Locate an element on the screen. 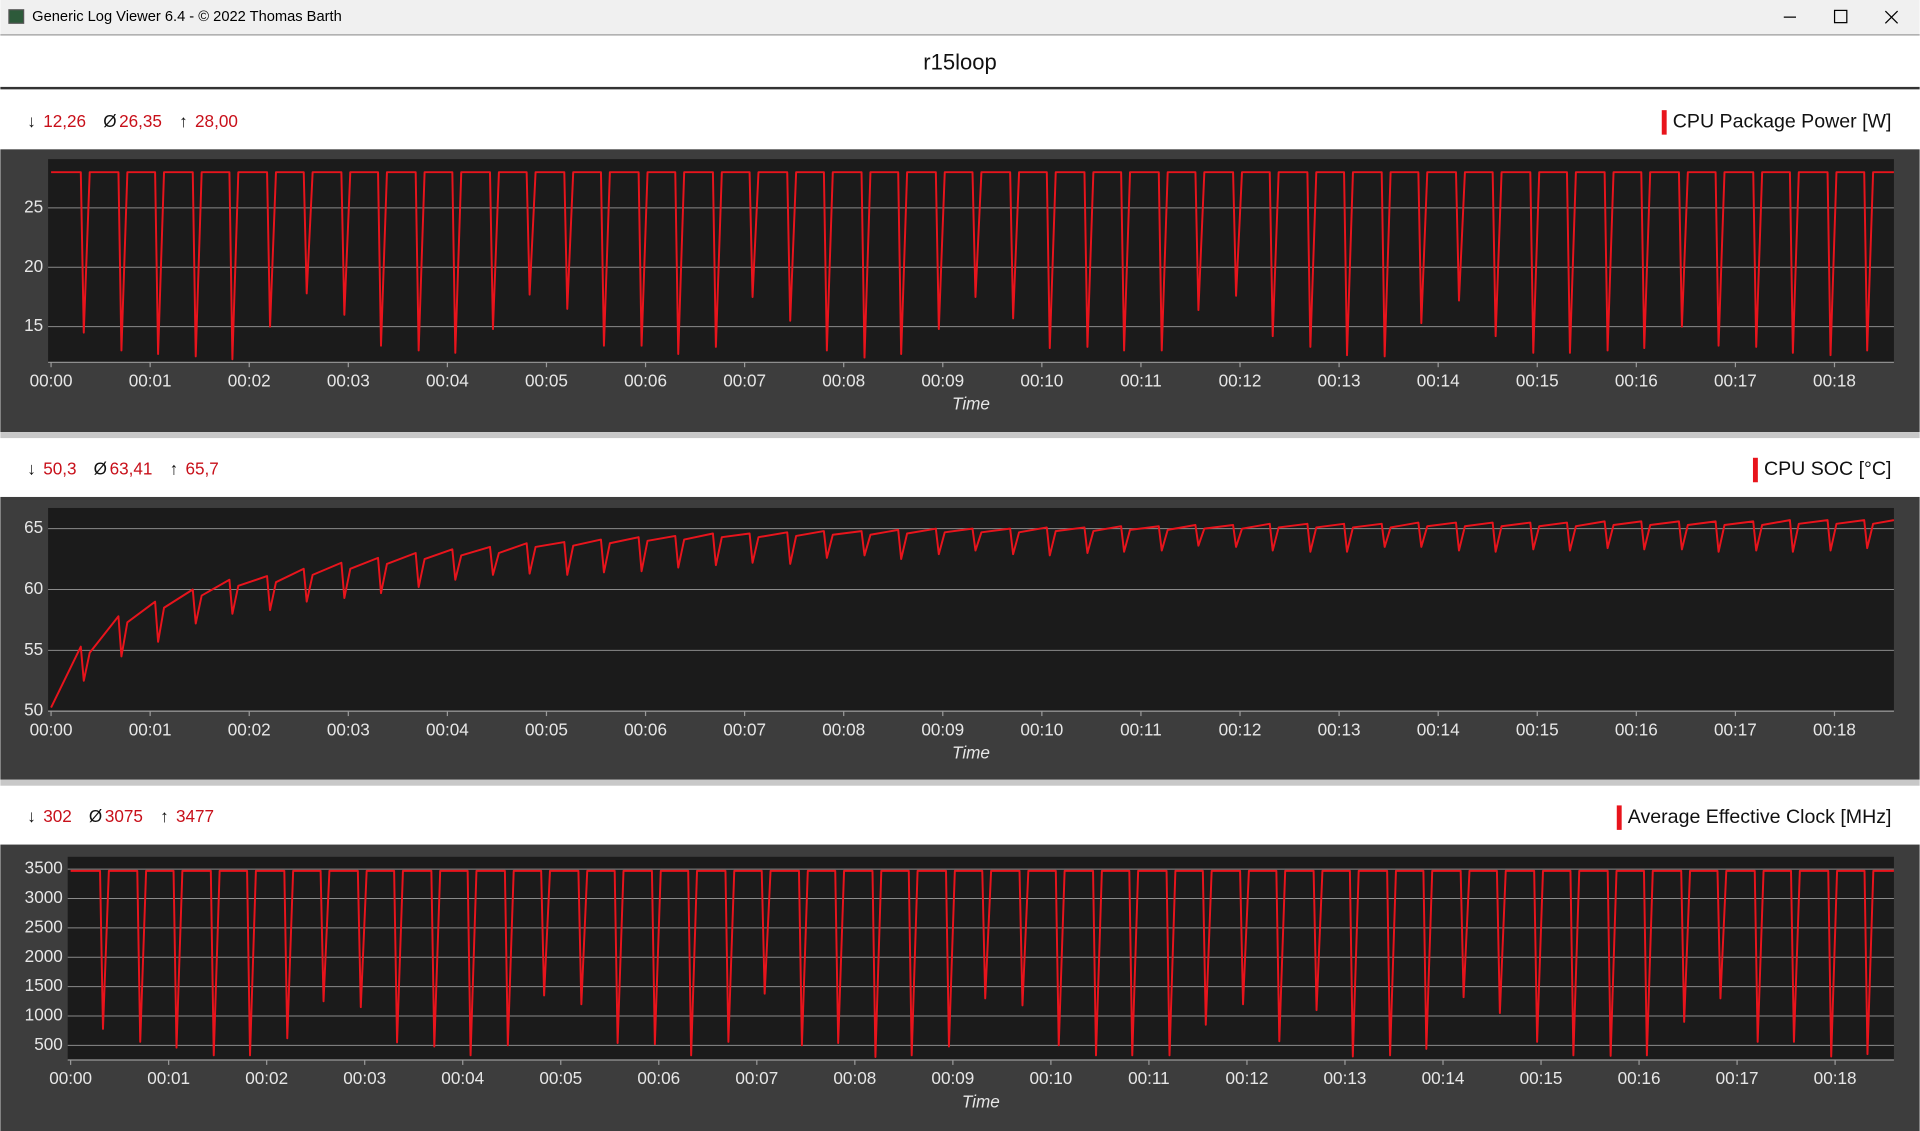 This screenshot has height=1131, width=1920. header-separator is located at coordinates (960, 88).